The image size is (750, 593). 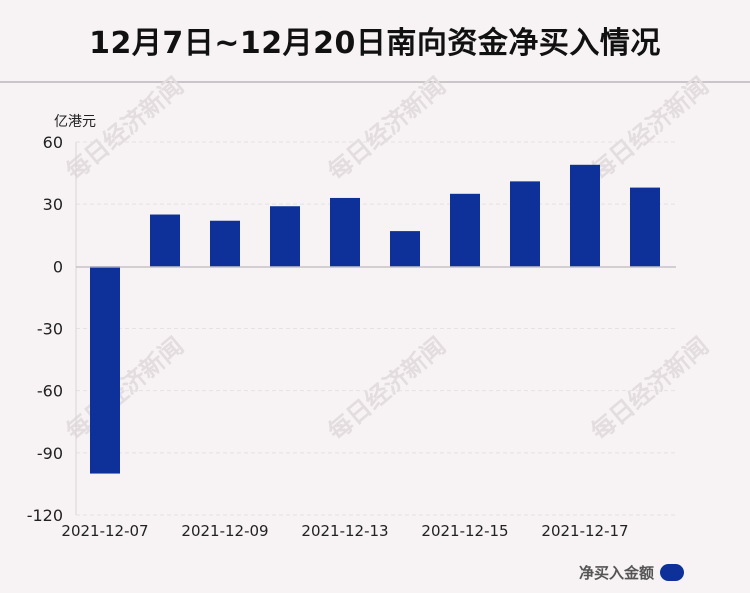 I want to click on legend-swatch, so click(x=672, y=572).